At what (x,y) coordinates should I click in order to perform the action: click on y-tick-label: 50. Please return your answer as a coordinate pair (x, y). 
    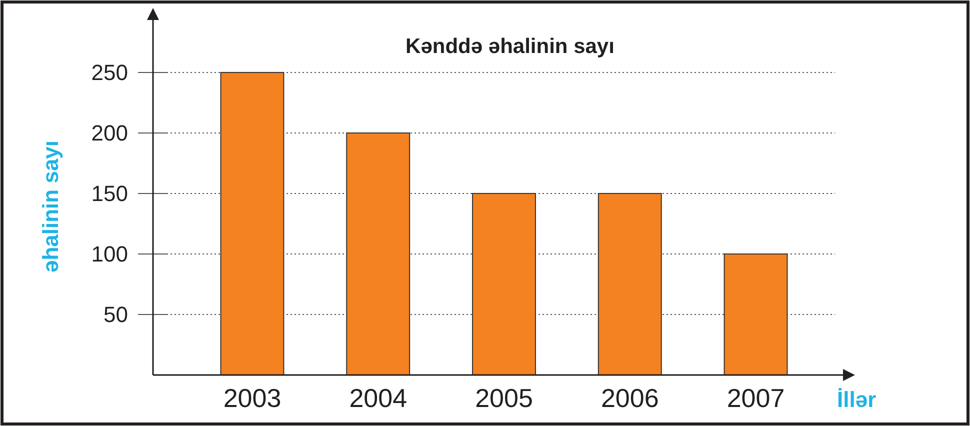
    Looking at the image, I should click on (116, 315).